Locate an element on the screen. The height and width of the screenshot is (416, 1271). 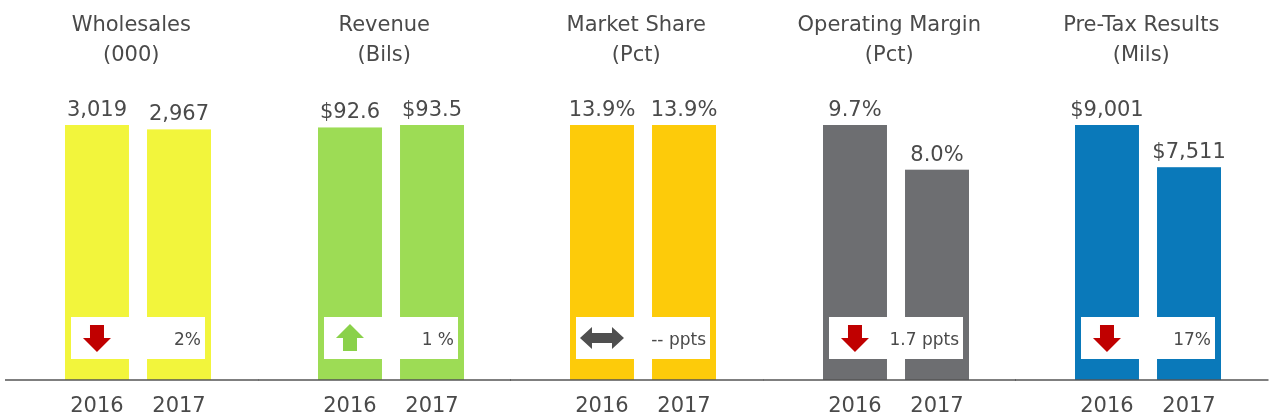
annotation: -- ppts is located at coordinates (679, 339).